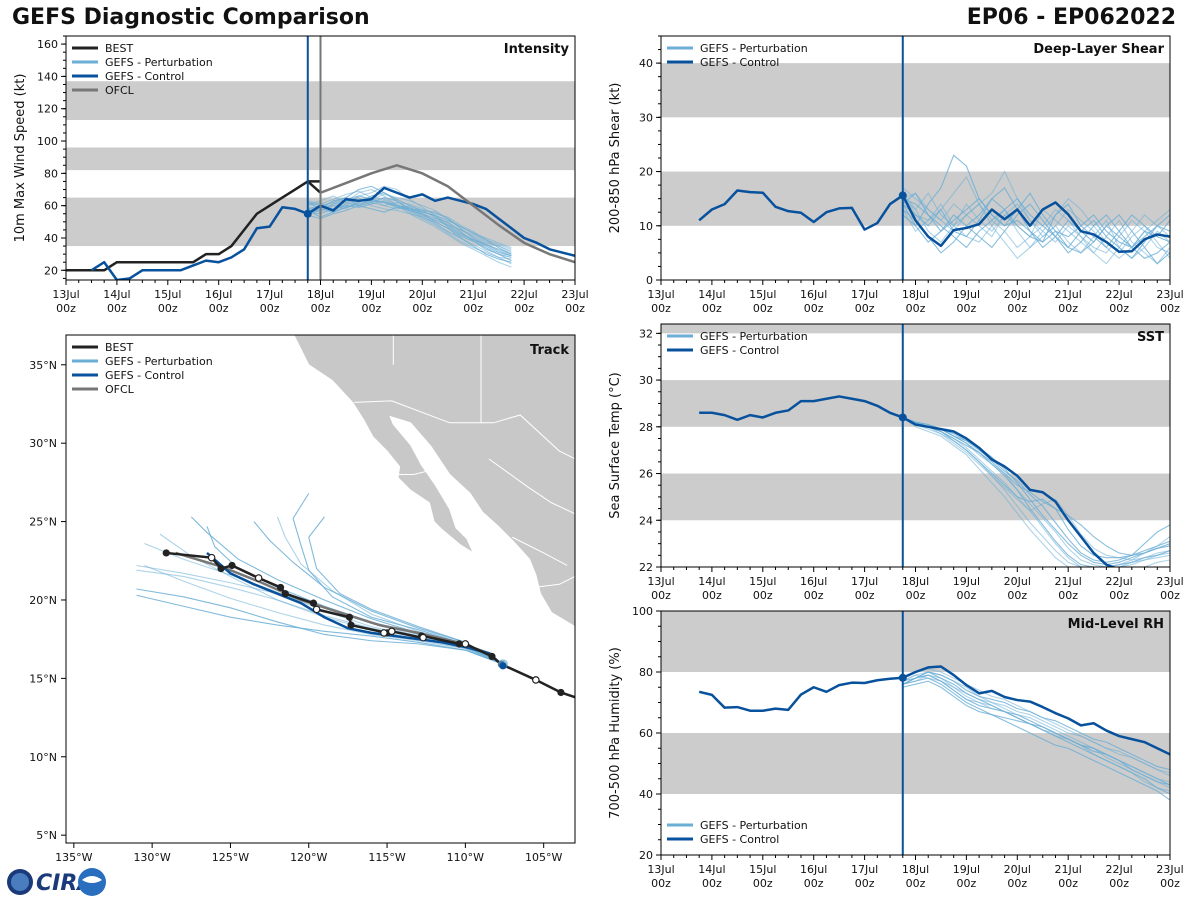  Describe the element at coordinates (646, 474) in the screenshot. I see `y-tick-label: 26` at that location.